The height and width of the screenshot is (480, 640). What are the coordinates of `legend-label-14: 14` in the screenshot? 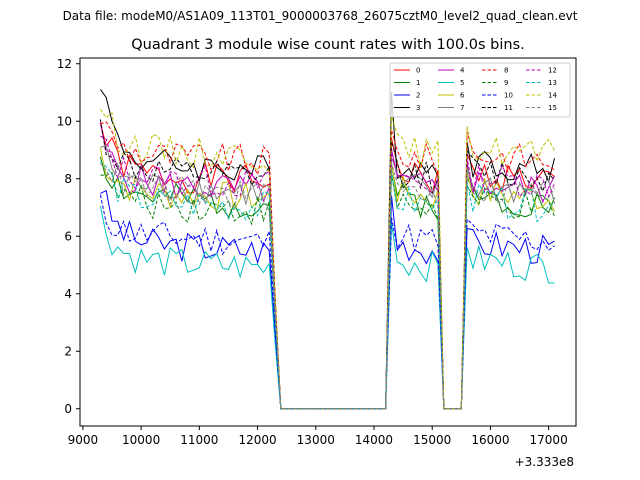 It's located at (552, 96).